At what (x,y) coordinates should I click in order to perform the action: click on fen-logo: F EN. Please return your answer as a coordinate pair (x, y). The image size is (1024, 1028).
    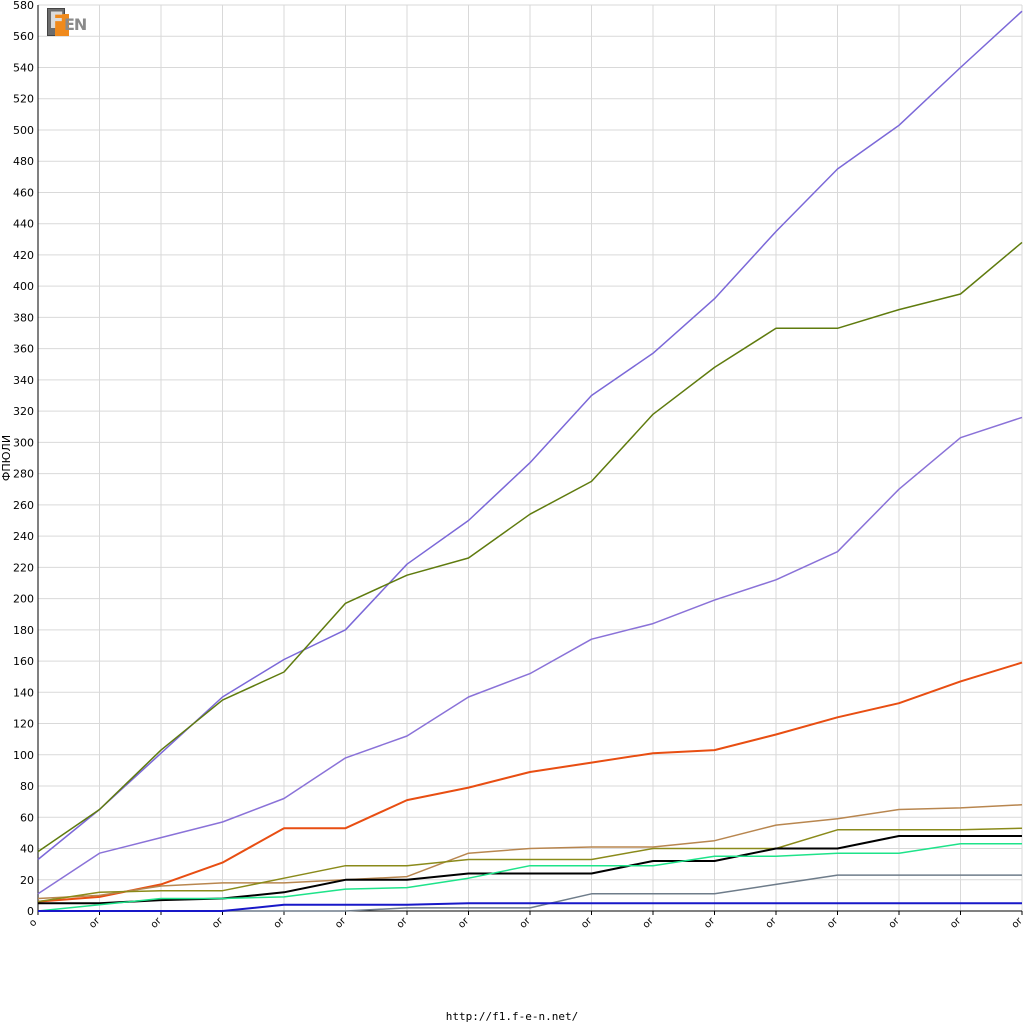
    Looking at the image, I should click on (73, 22).